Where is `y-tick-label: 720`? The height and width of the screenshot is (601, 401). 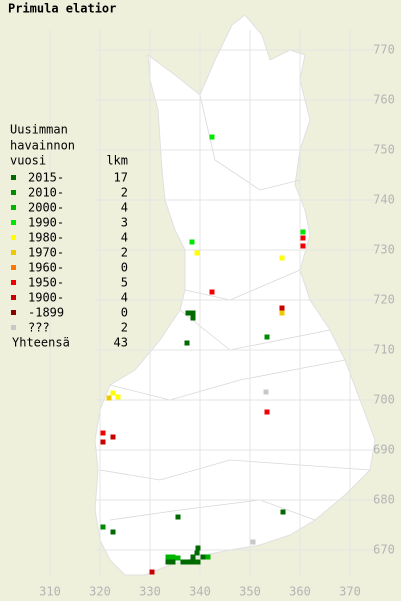 y-tick-label: 720 is located at coordinates (384, 300).